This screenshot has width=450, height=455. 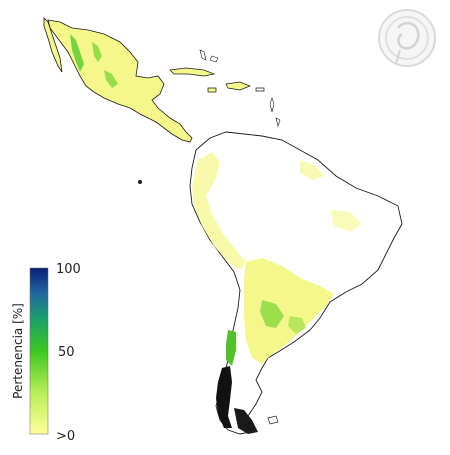 What do you see at coordinates (65, 436) in the screenshot?
I see `legend-tick-min: >0` at bounding box center [65, 436].